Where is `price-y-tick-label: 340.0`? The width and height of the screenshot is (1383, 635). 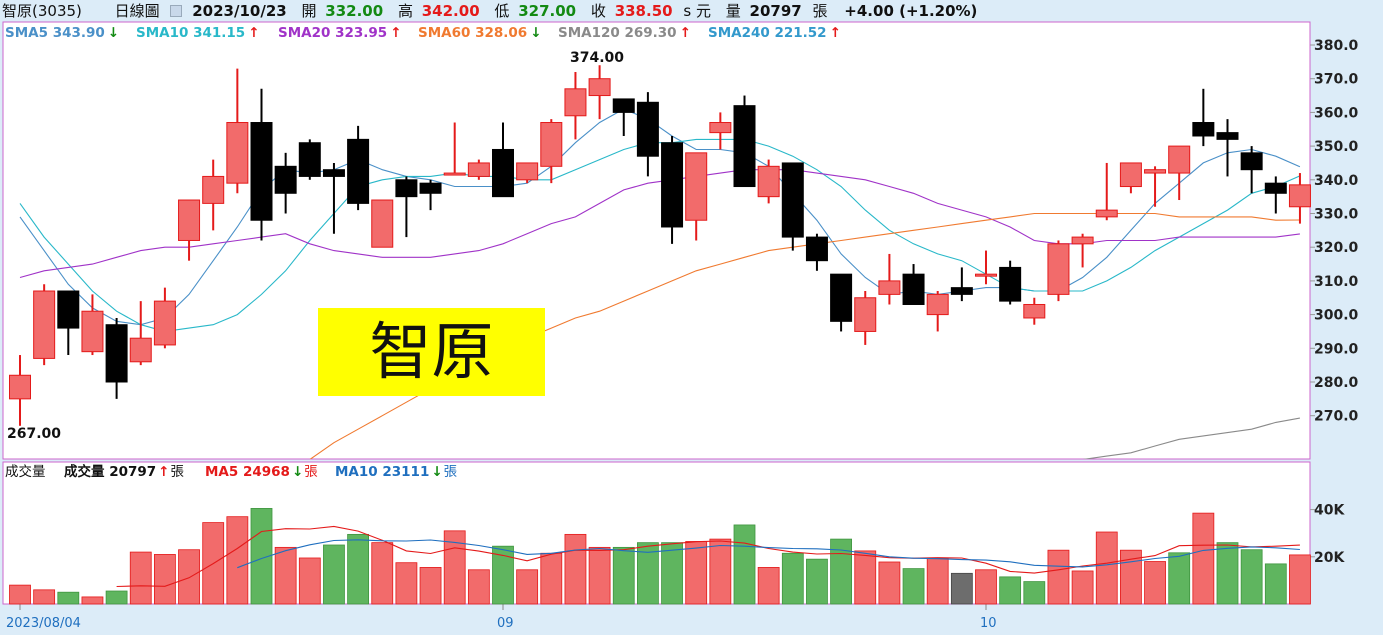 price-y-tick-label: 340.0 is located at coordinates (1336, 181).